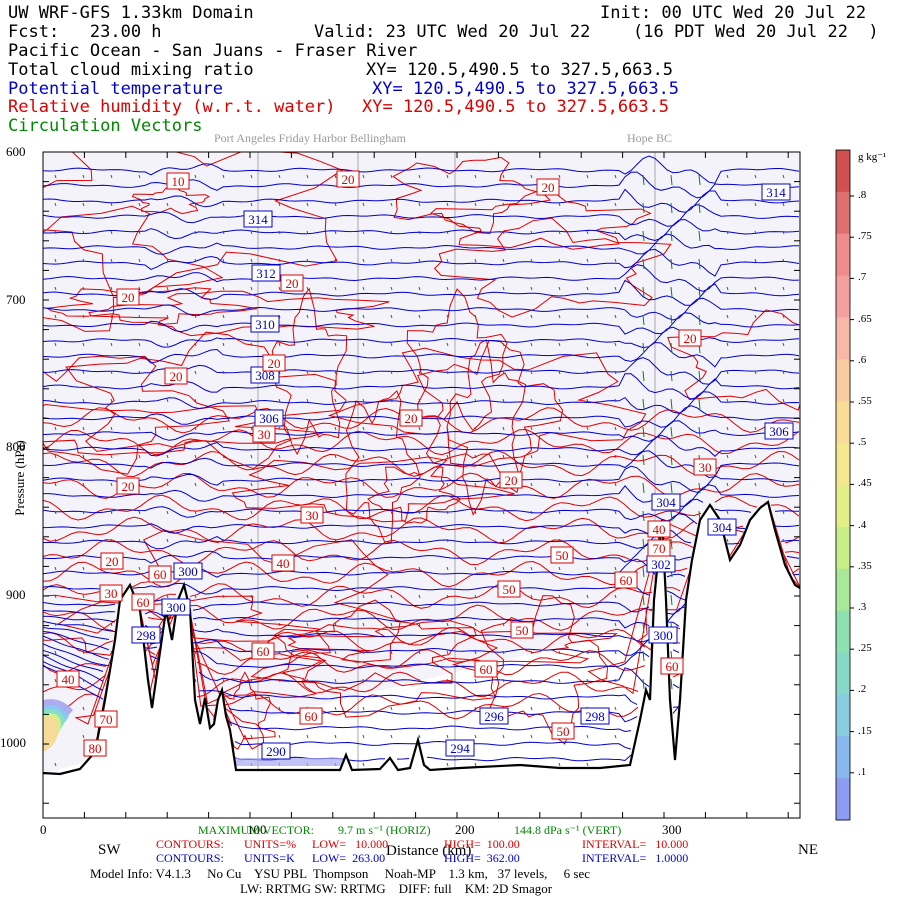 The width and height of the screenshot is (900, 900). Describe the element at coordinates (111, 593) in the screenshot. I see `rh-label: 30` at that location.